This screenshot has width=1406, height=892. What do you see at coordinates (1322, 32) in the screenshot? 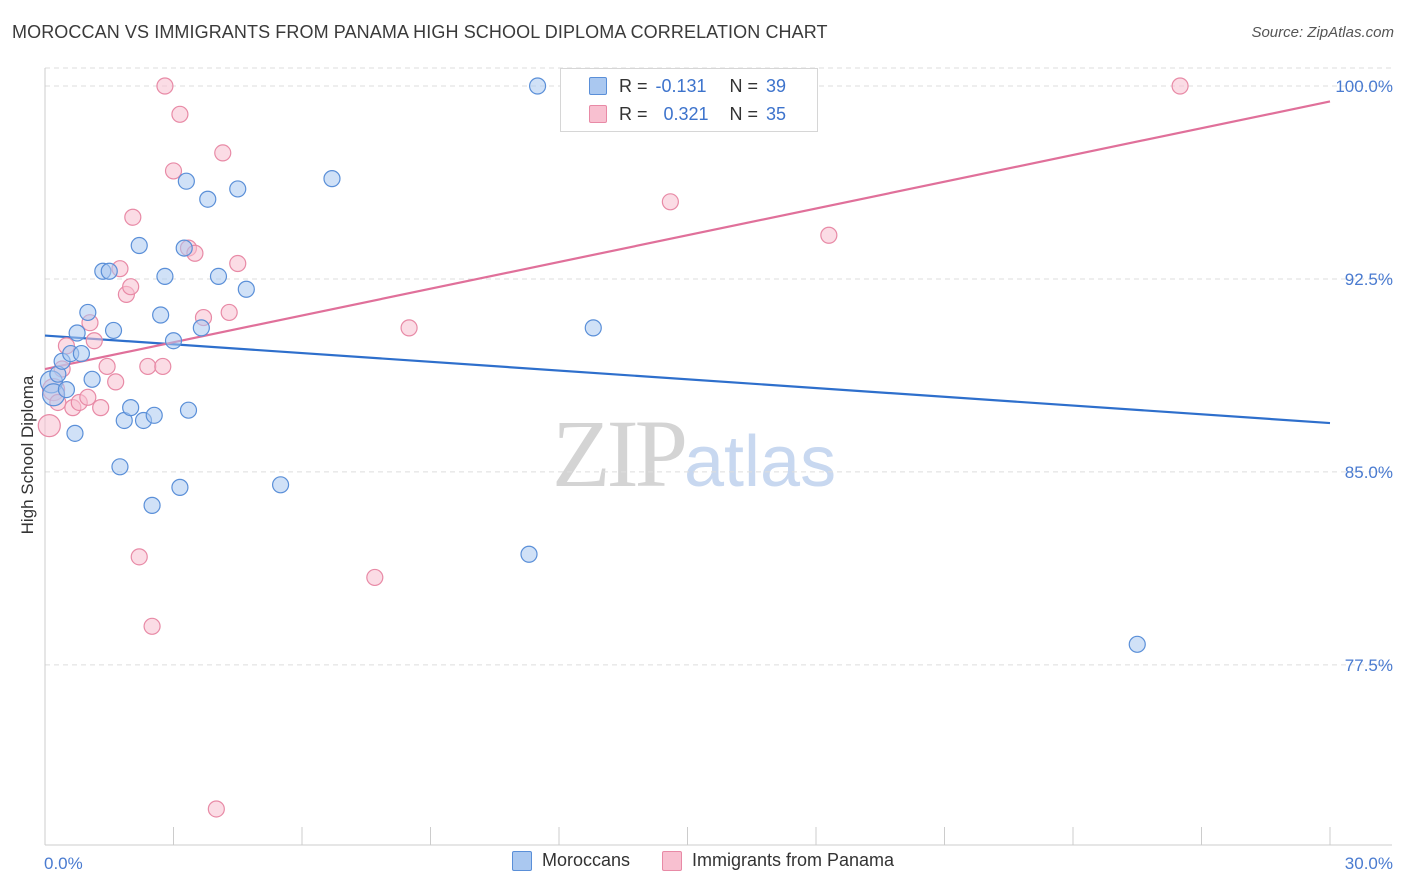
I see `source-label: Source: ZipAtlas.com` at bounding box center [1322, 32].